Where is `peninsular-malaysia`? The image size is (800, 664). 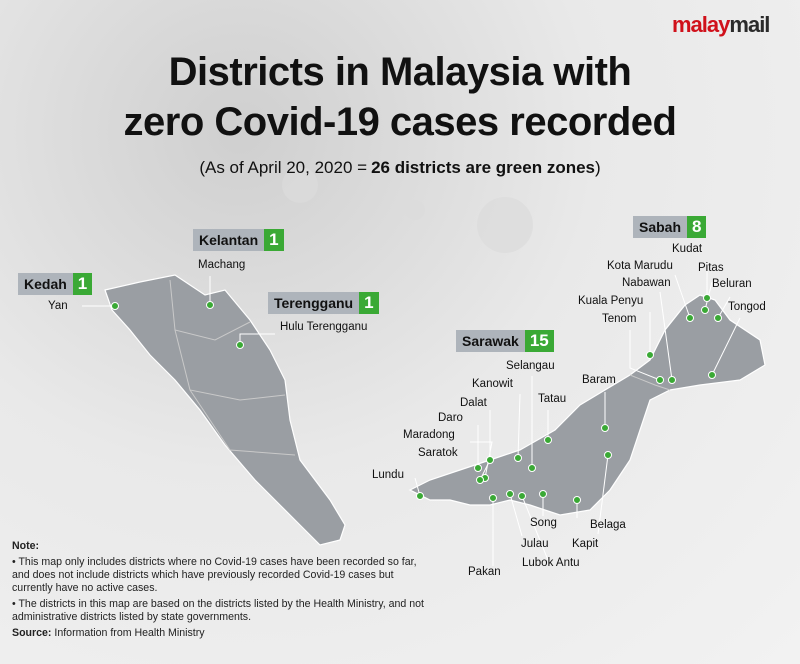
peninsular-malaysia is located at coordinates (225, 410).